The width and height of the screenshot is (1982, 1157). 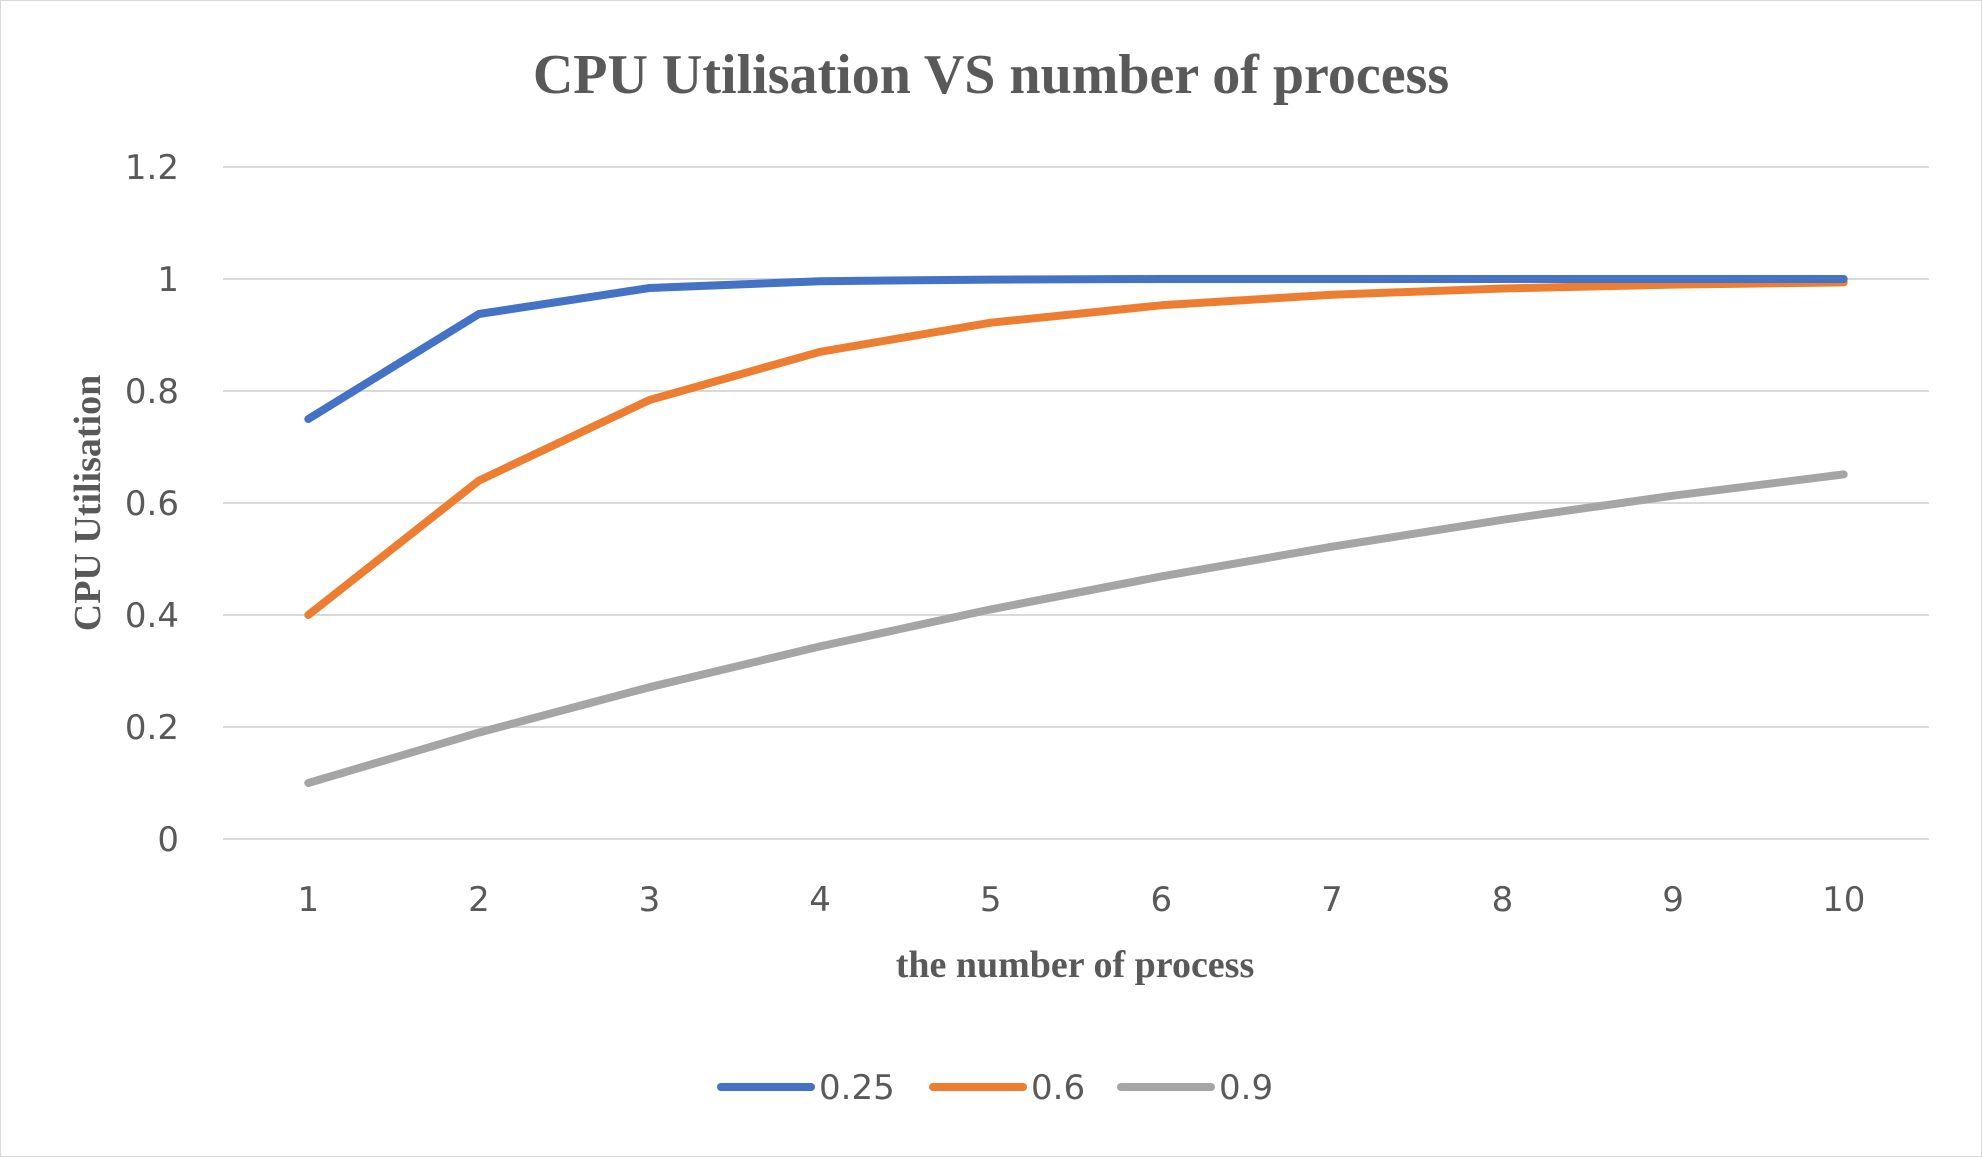 What do you see at coordinates (857, 1088) in the screenshot?
I see `legend-label: 0.25` at bounding box center [857, 1088].